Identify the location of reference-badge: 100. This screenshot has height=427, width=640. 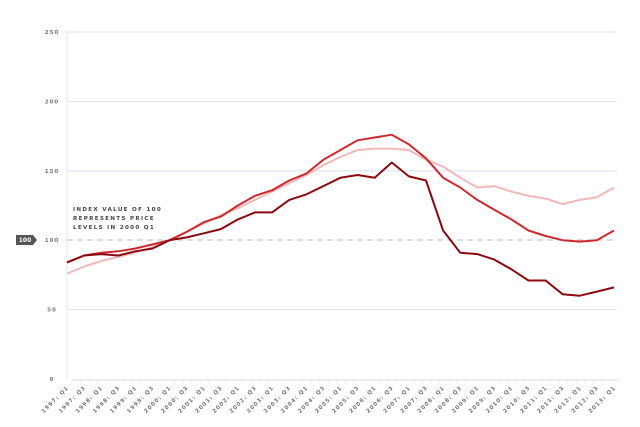
(26, 240).